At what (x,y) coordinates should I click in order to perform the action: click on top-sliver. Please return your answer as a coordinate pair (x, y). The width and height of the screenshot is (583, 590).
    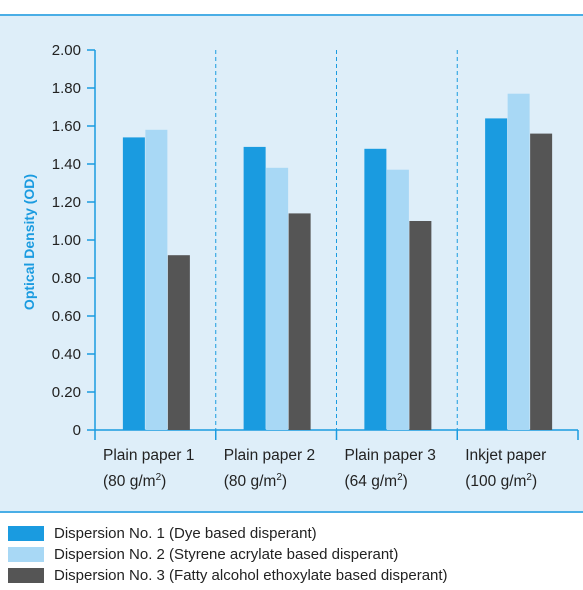
    Looking at the image, I should click on (291, 7).